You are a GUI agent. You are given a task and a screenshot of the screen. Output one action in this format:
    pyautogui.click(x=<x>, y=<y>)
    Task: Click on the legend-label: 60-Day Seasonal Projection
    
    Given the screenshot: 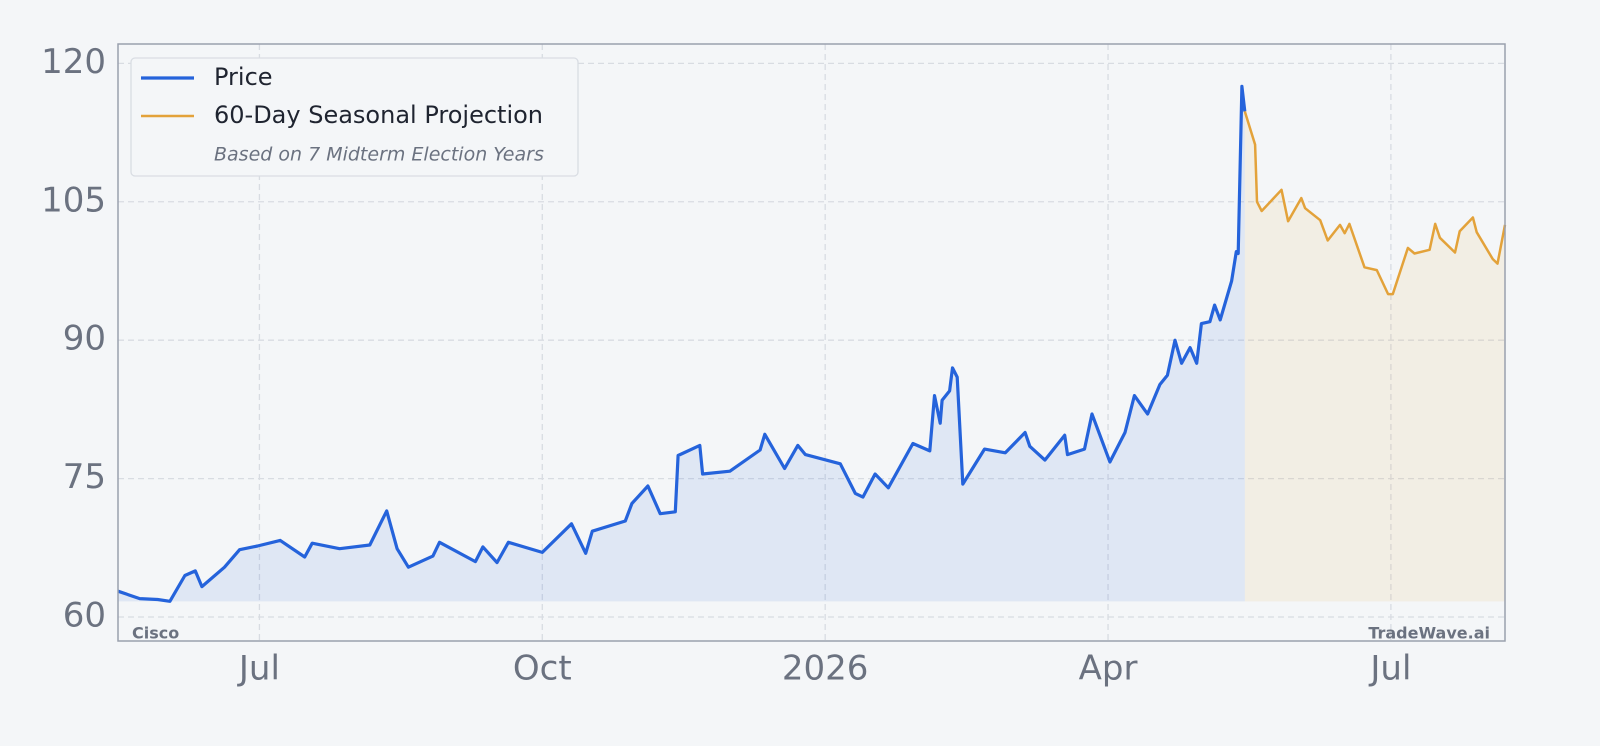 What is the action you would take?
    pyautogui.click(x=378, y=115)
    